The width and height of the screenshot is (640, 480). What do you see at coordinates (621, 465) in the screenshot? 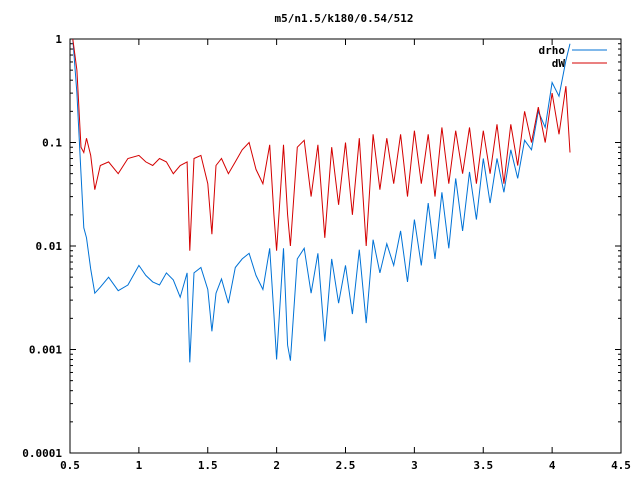
I see `x-tick-label: 4.5` at bounding box center [621, 465].